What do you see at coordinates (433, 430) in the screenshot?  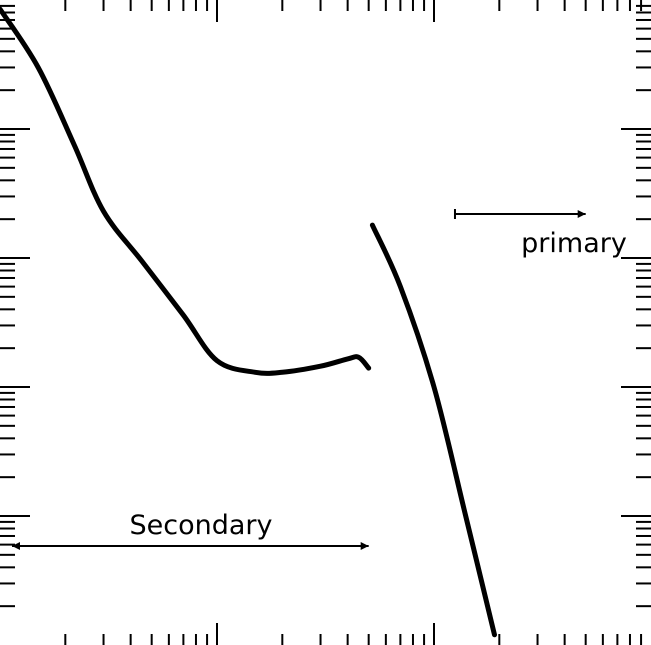 I see `curve-primary` at bounding box center [433, 430].